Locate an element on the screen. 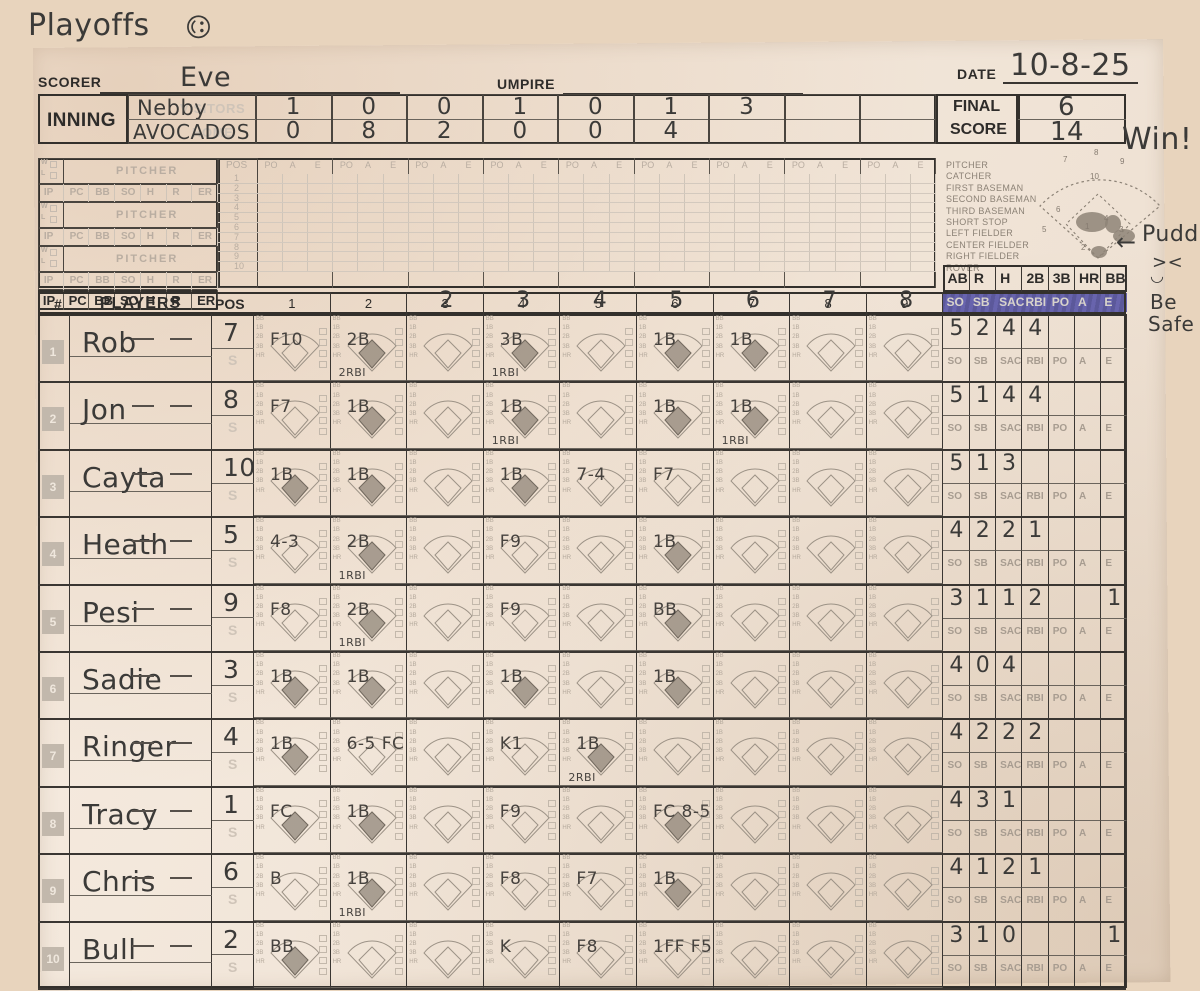 The height and width of the screenshot is (991, 1200). at-bat-cell-8-9: BB 1B 2B 3B HR is located at coordinates (905, 819).